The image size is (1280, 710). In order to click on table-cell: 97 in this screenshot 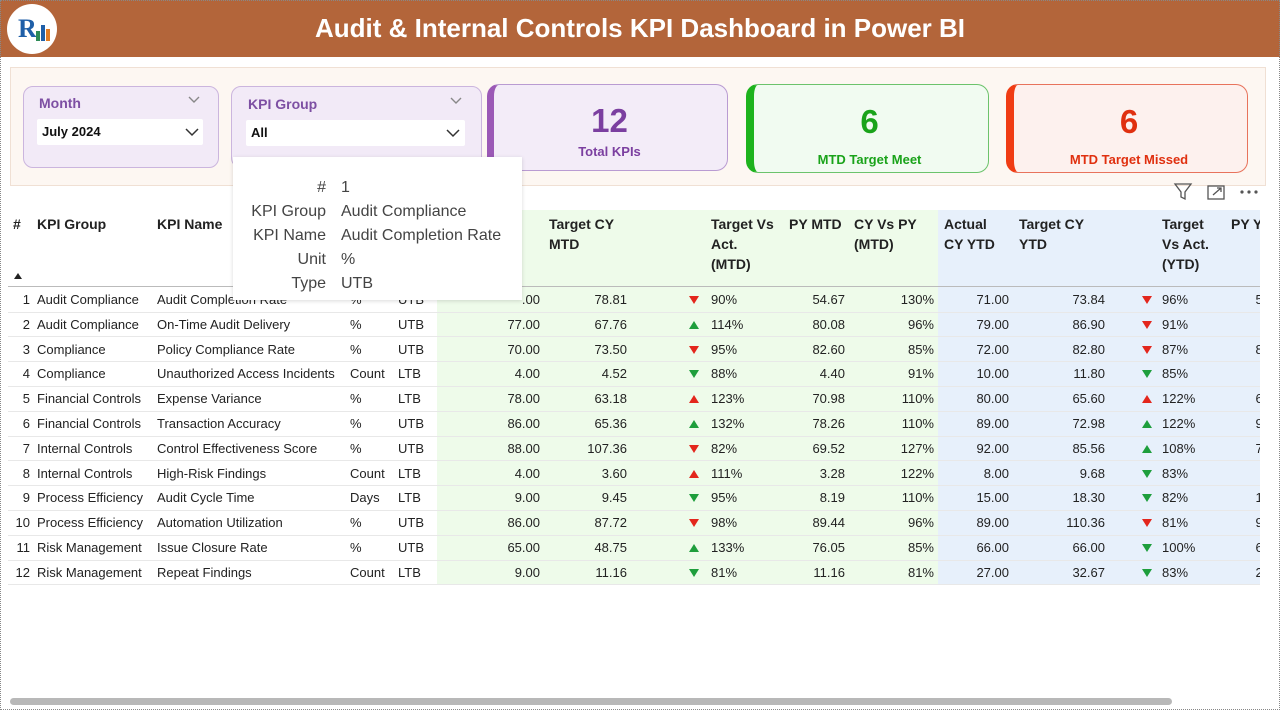, I will do `click(1257, 523)`.